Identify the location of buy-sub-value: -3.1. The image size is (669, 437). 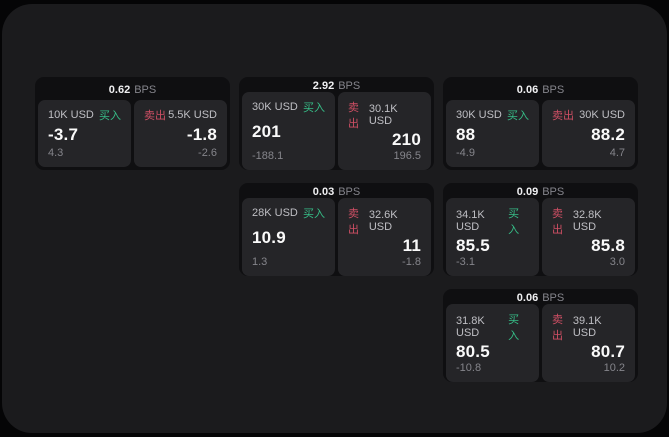
(465, 261).